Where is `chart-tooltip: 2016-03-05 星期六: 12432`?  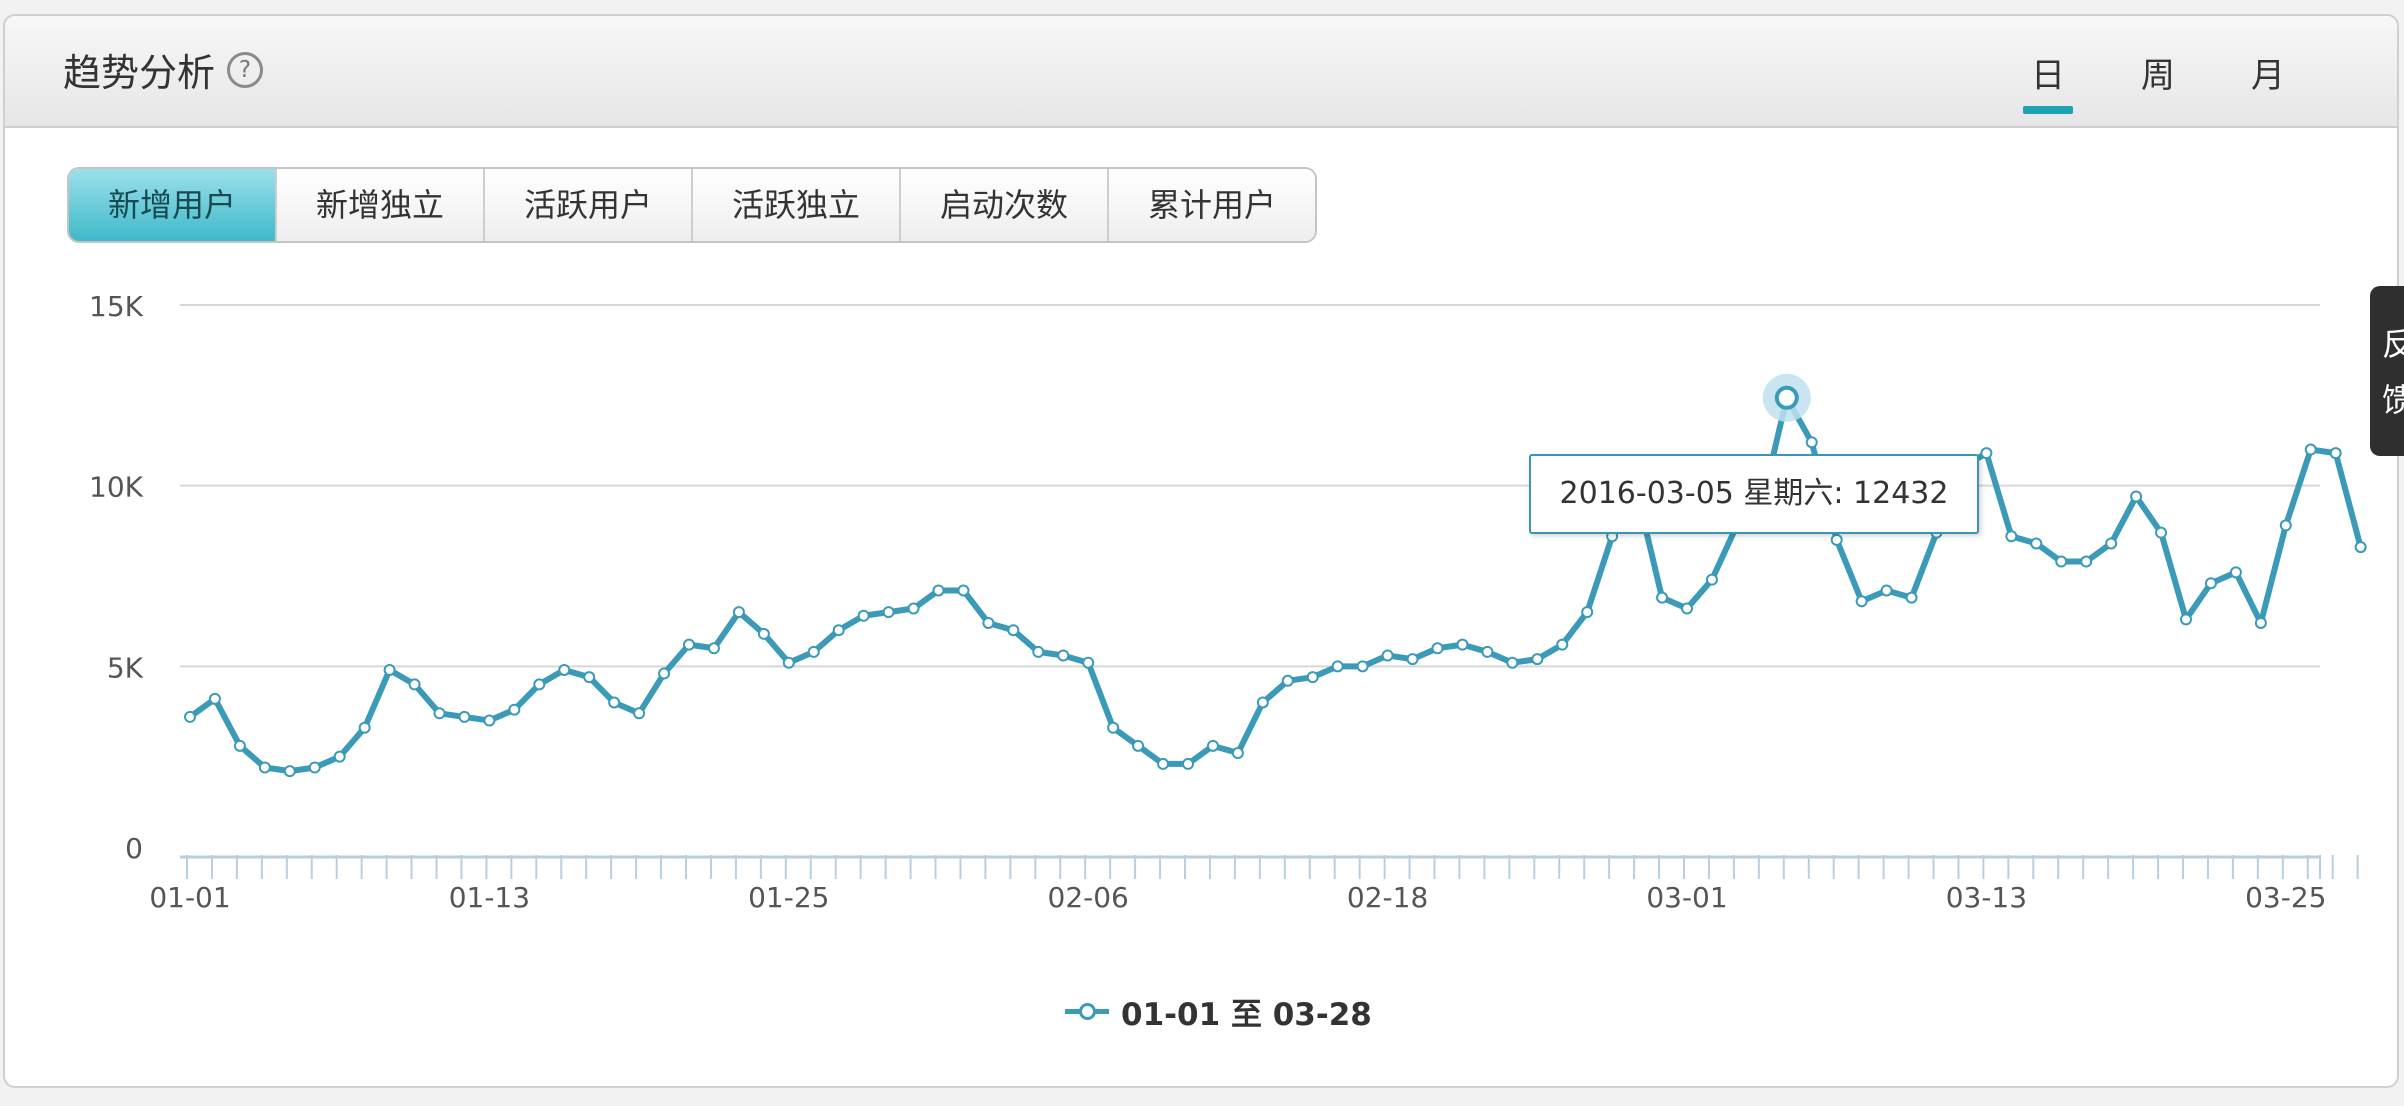 chart-tooltip: 2016-03-05 星期六: 12432 is located at coordinates (1754, 494).